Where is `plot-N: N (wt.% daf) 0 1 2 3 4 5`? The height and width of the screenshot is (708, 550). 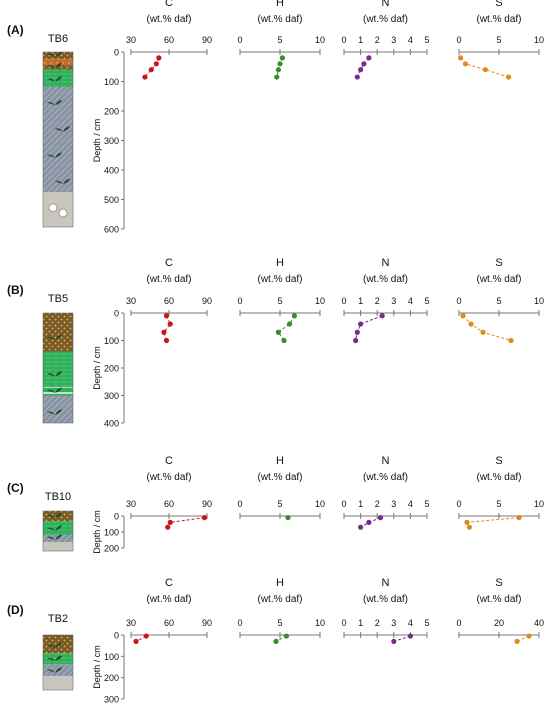 plot-N: N (wt.% daf) 0 1 2 3 4 5 is located at coordinates (385, 492).